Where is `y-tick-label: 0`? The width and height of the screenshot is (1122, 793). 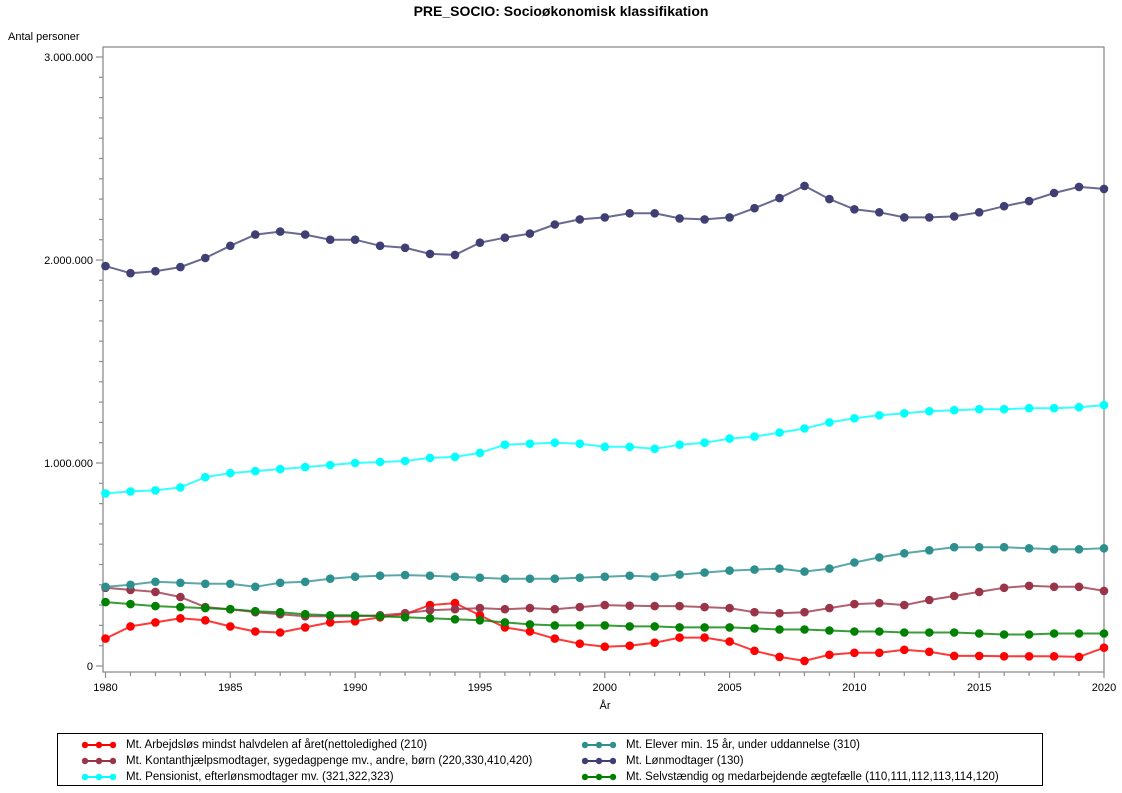 y-tick-label: 0 is located at coordinates (90, 667).